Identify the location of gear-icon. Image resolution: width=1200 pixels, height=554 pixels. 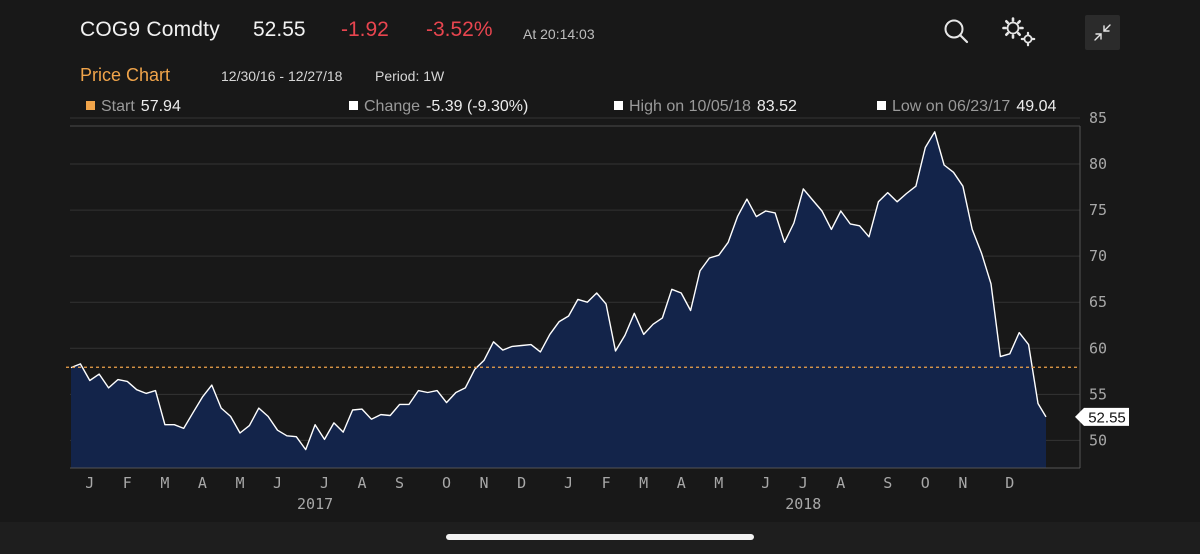
(1019, 32).